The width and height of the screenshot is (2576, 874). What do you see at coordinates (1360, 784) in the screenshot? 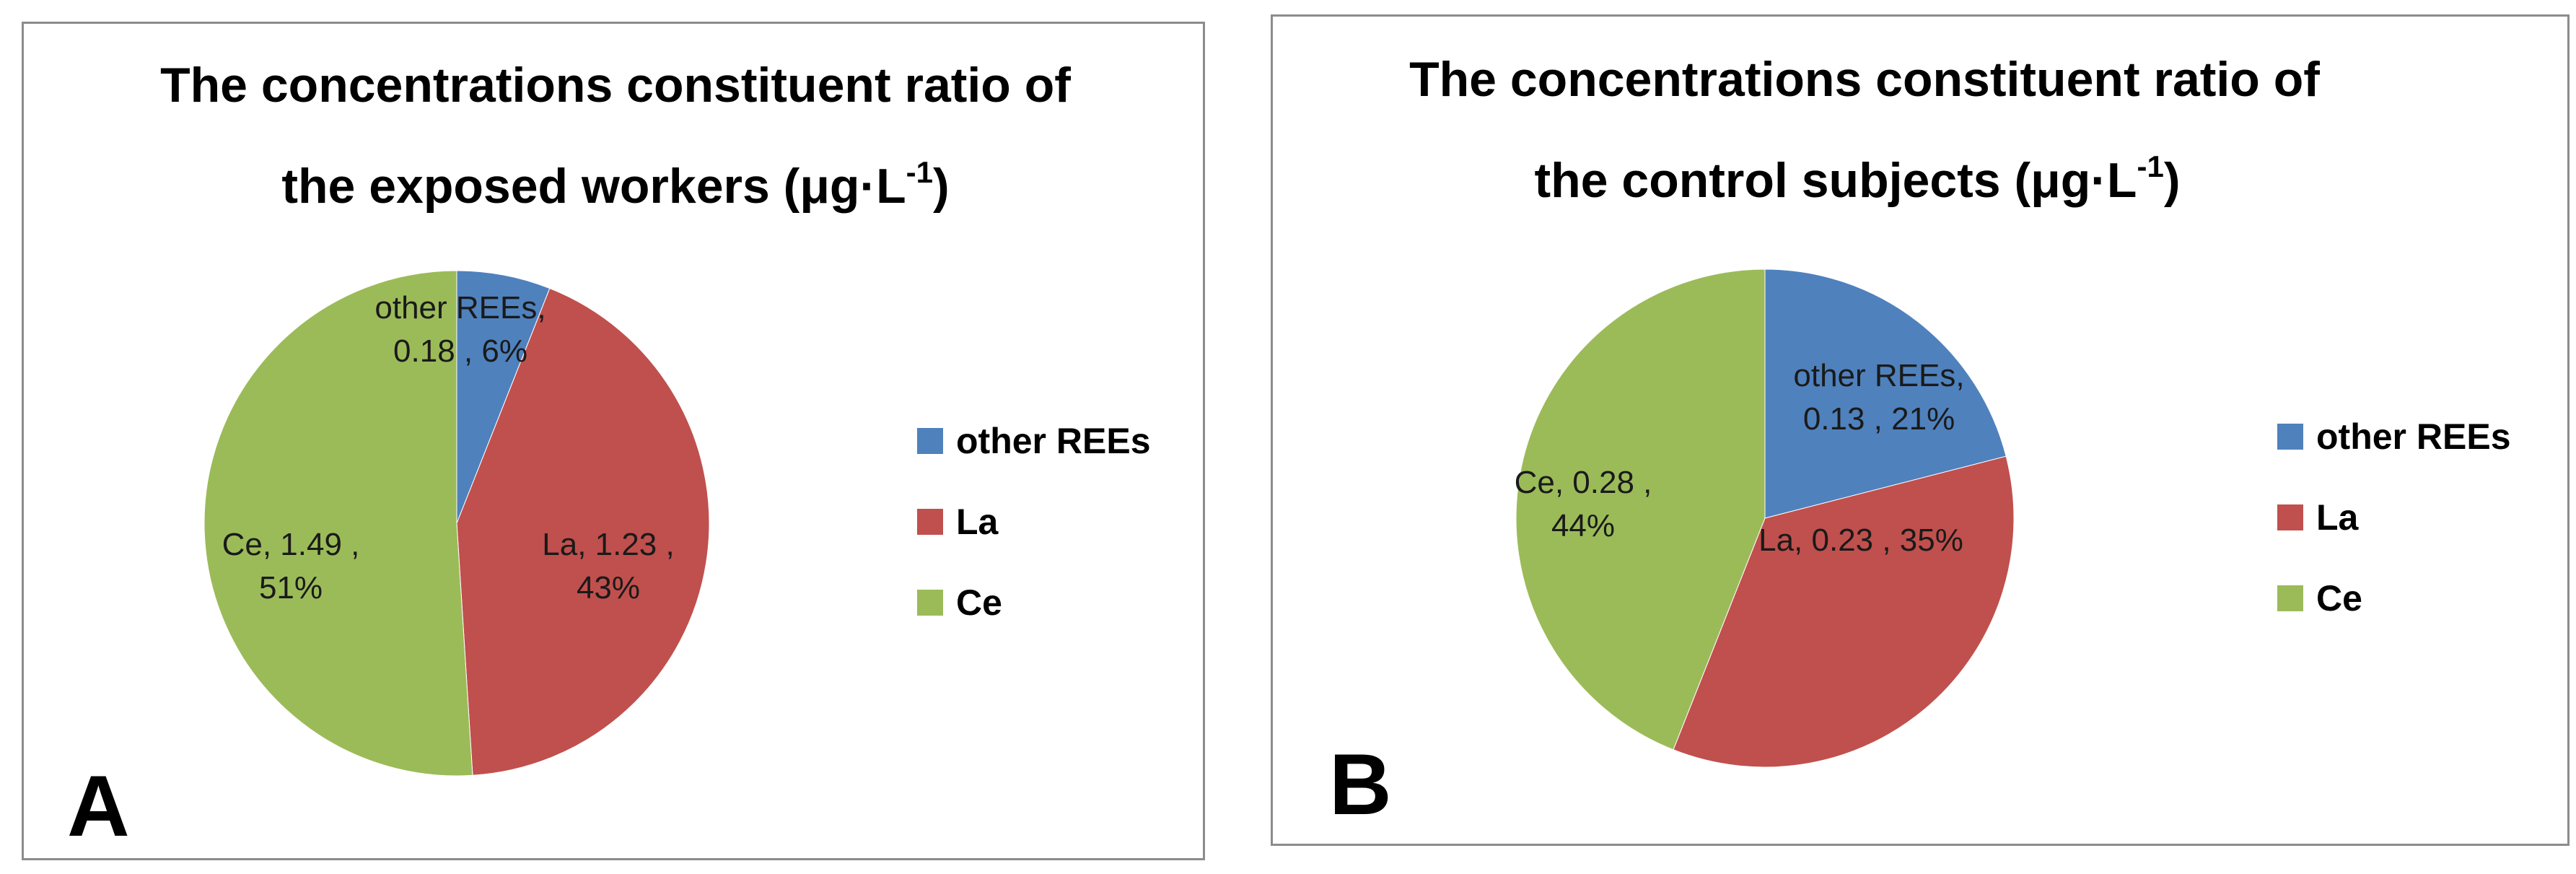
I see `panel-letter-b: B` at bounding box center [1360, 784].